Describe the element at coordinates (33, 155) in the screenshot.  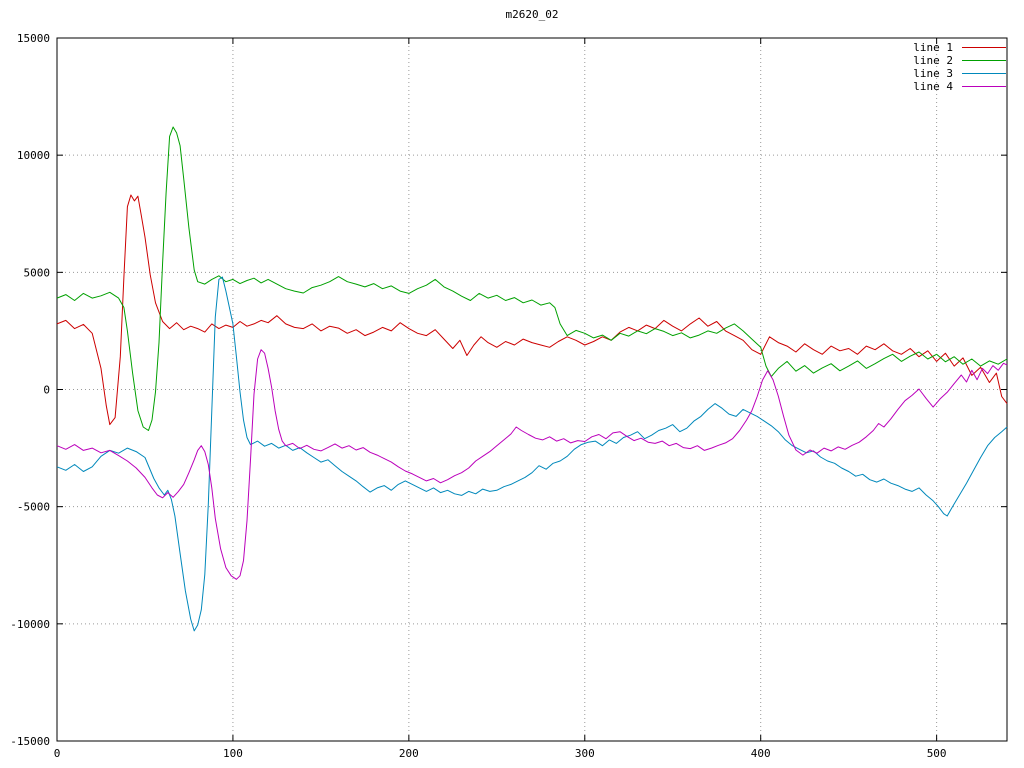
I see `y-tick-label: 10000` at that location.